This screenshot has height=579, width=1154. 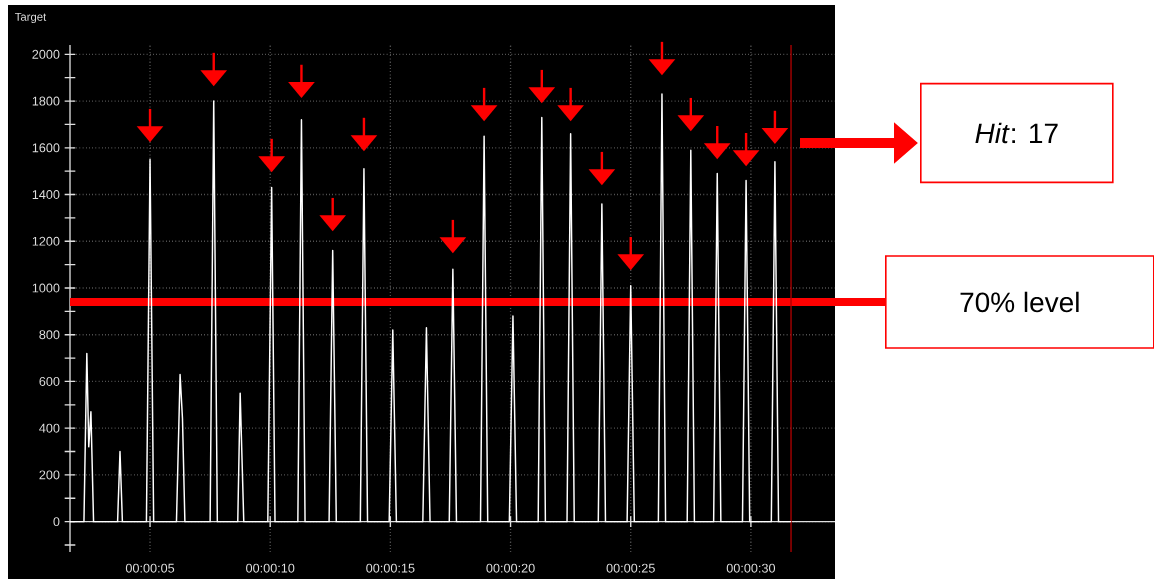 What do you see at coordinates (510, 568) in the screenshot?
I see `x-tick-label: 00:00:20` at bounding box center [510, 568].